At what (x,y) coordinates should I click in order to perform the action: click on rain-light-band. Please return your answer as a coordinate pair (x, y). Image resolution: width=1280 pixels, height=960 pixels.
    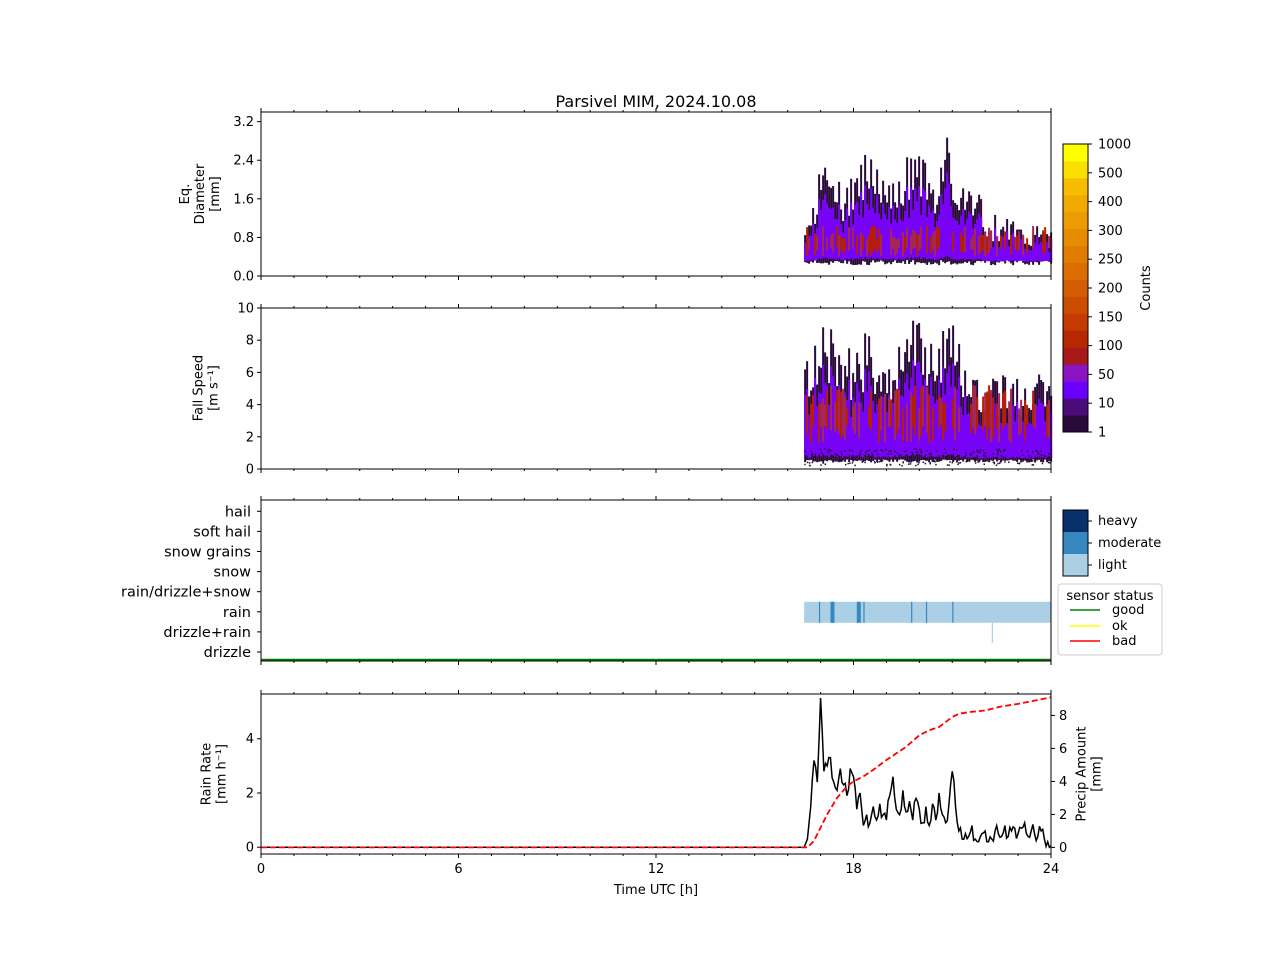
    Looking at the image, I should click on (927, 612).